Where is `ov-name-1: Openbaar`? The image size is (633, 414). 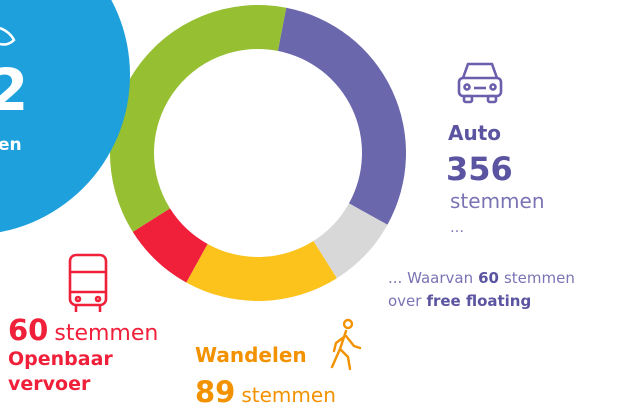
ov-name-1: Openbaar is located at coordinates (60, 359).